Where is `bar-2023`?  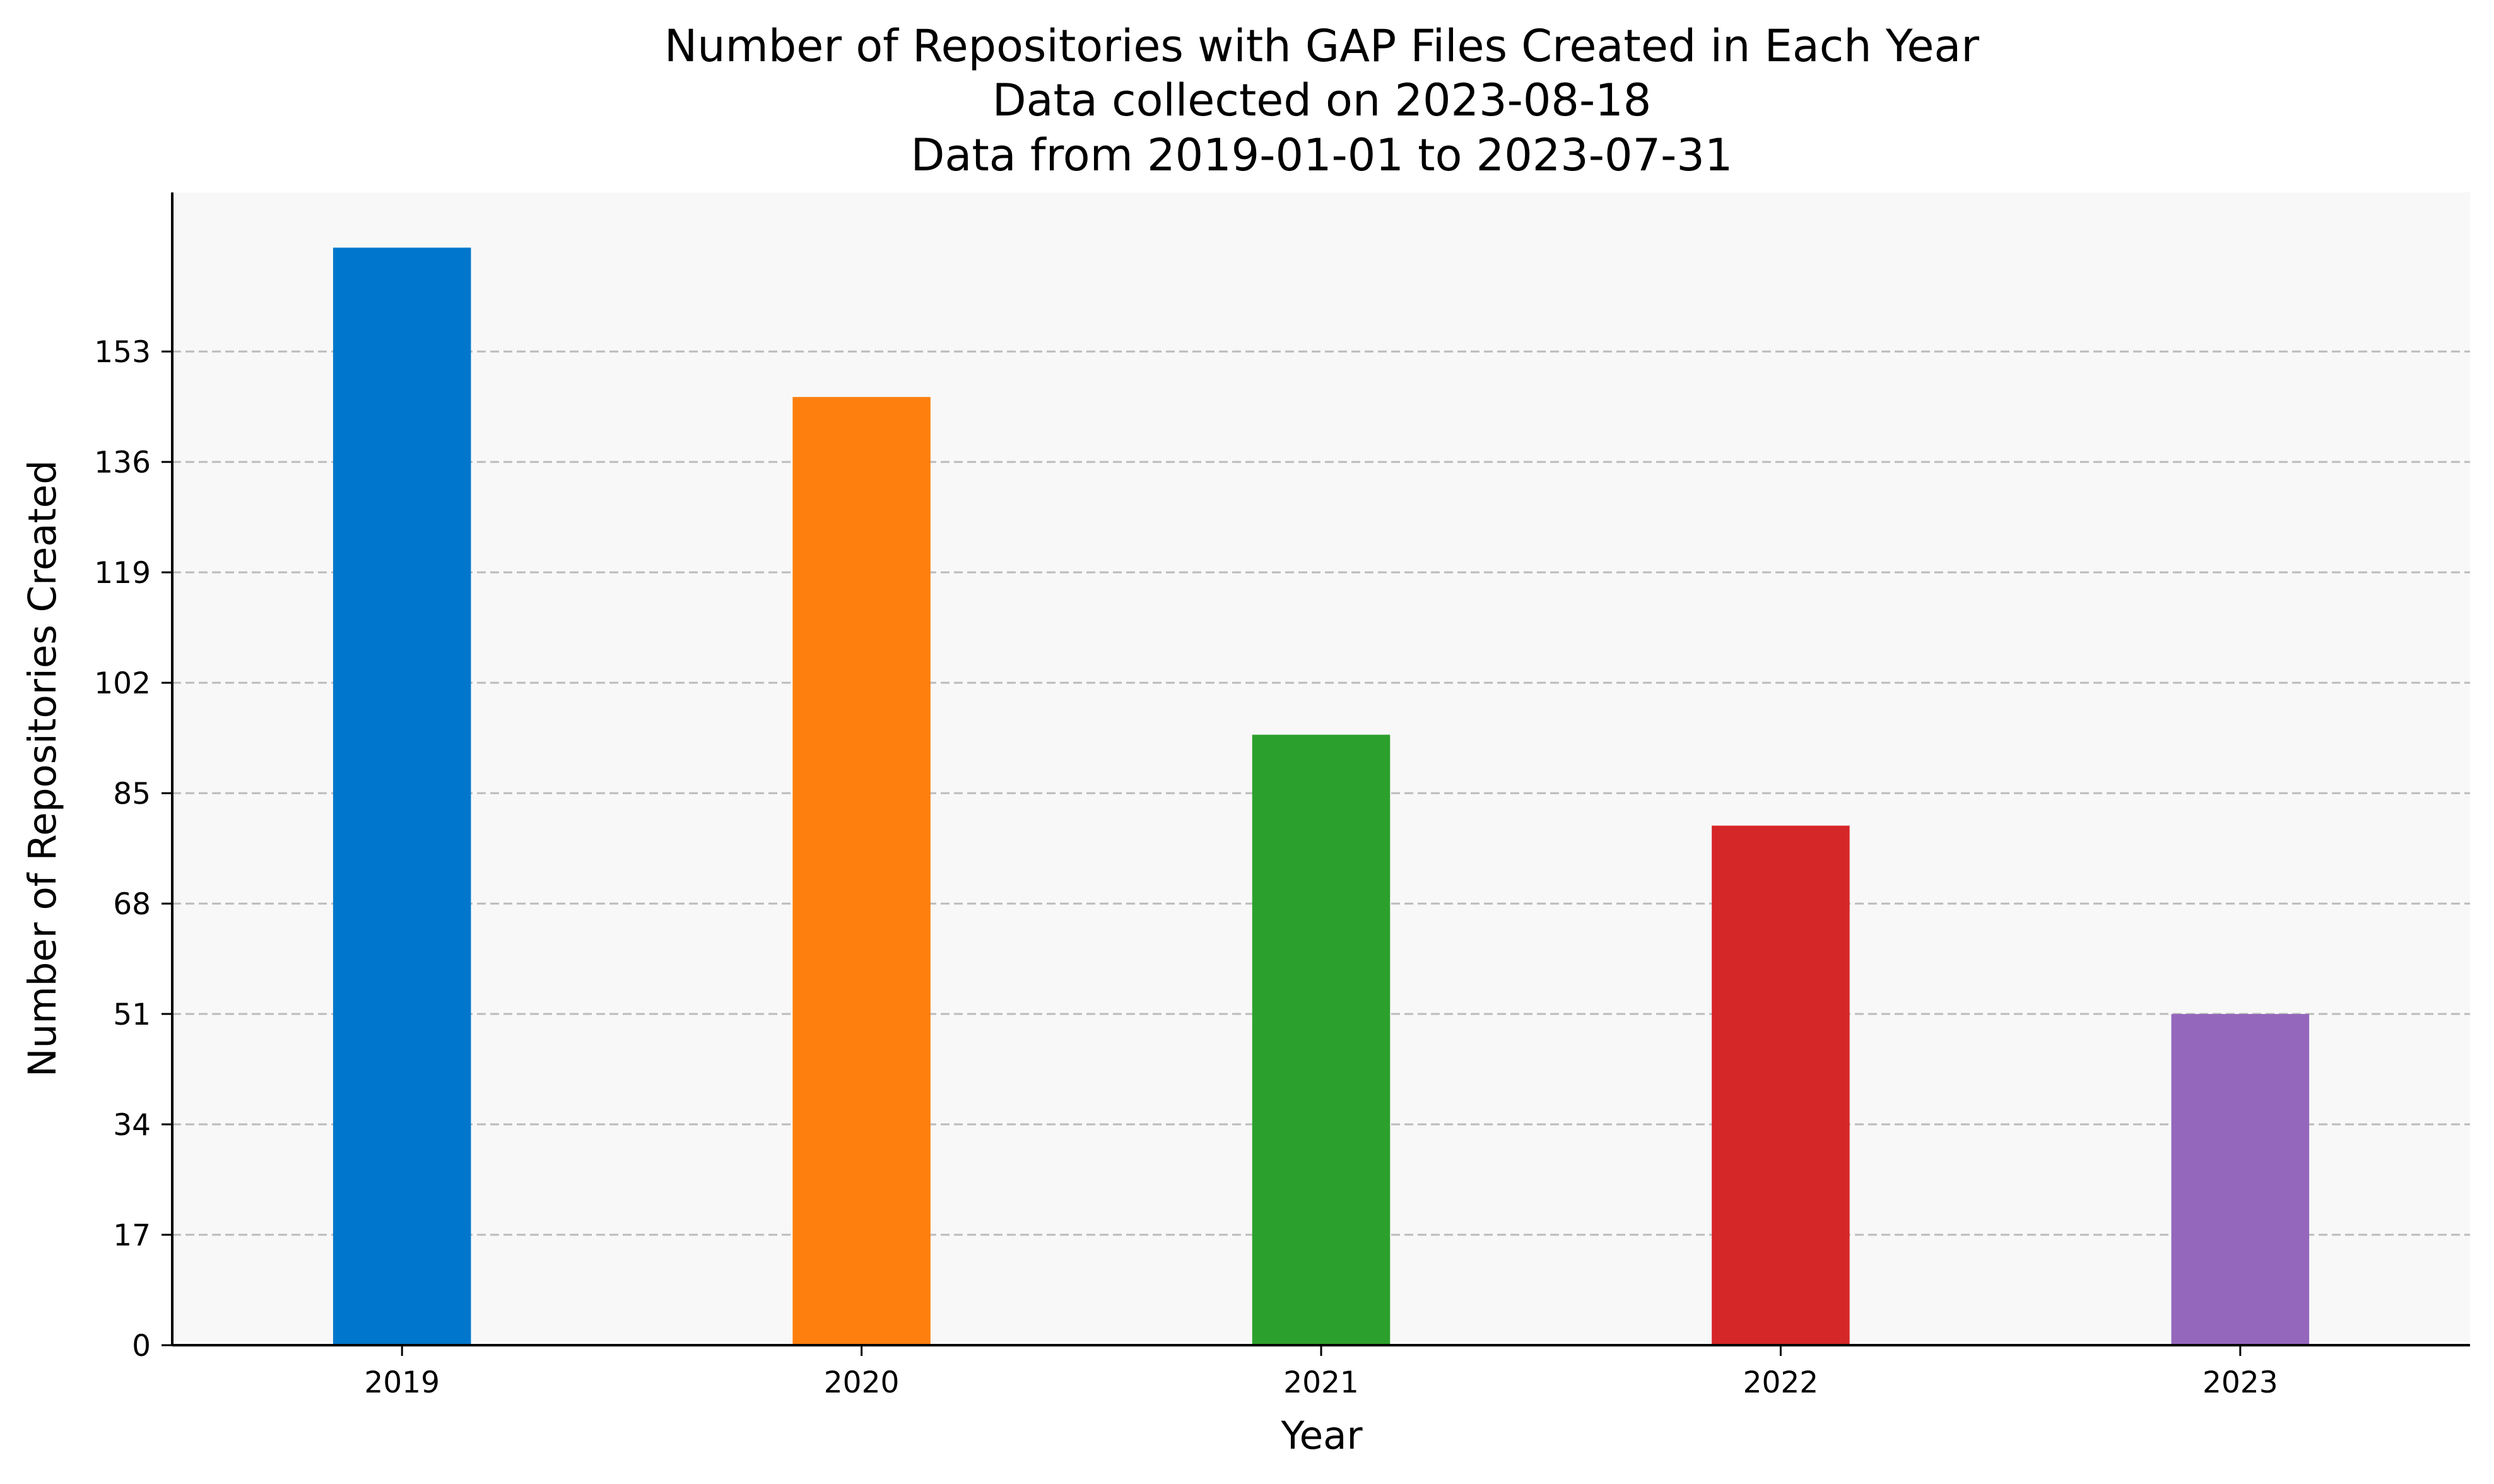
bar-2023 is located at coordinates (2240, 1179).